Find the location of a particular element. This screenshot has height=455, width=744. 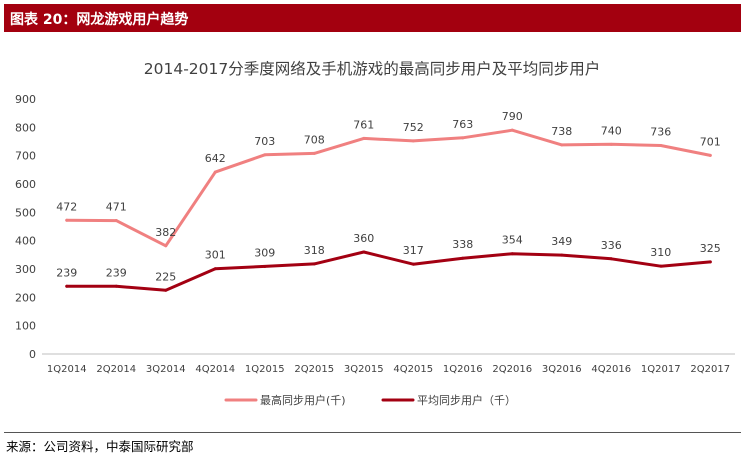

x-tick-label: 4Q2016 is located at coordinates (611, 369).